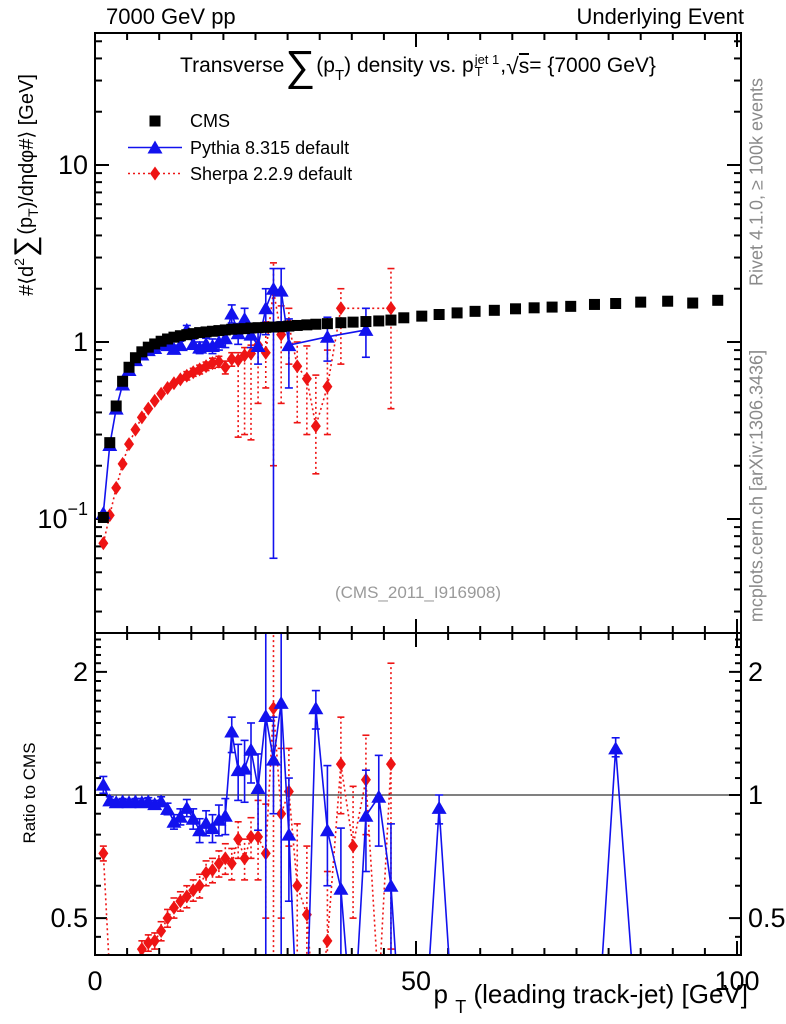 This screenshot has height=1024, width=786. I want to click on analysis-group-label: Underlying Event, so click(660, 16).